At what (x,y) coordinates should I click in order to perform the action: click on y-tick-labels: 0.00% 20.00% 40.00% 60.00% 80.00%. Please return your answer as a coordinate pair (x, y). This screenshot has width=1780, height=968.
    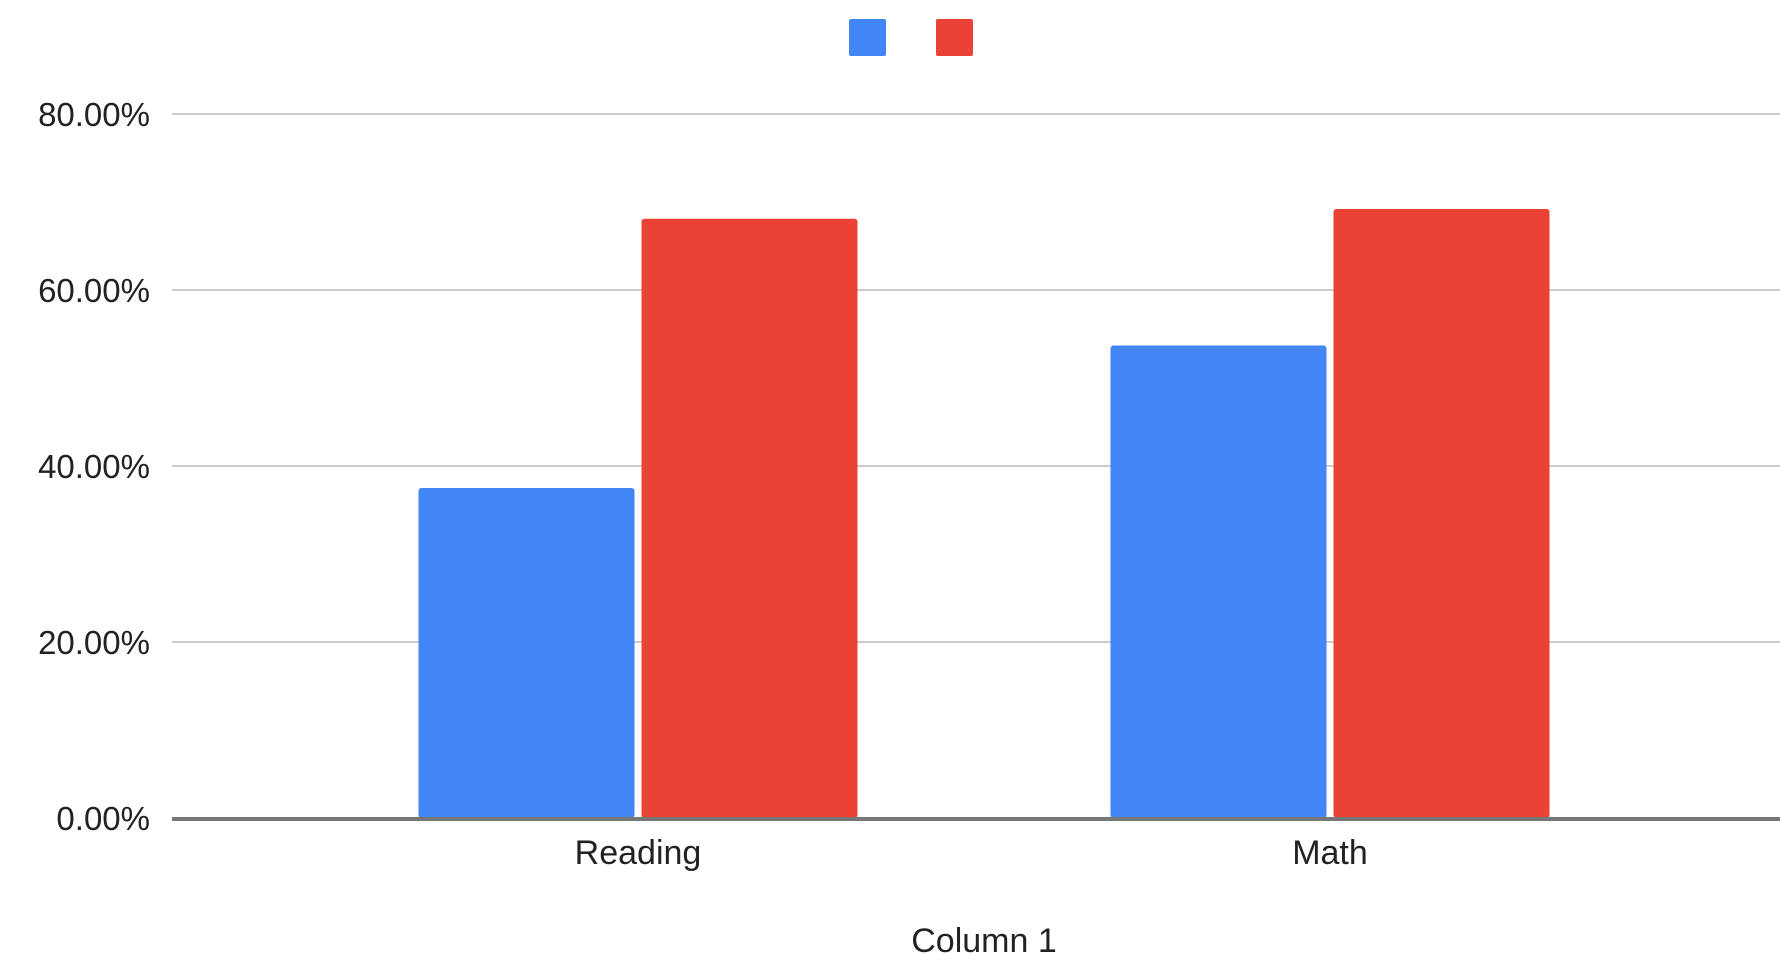
    Looking at the image, I should click on (94, 466).